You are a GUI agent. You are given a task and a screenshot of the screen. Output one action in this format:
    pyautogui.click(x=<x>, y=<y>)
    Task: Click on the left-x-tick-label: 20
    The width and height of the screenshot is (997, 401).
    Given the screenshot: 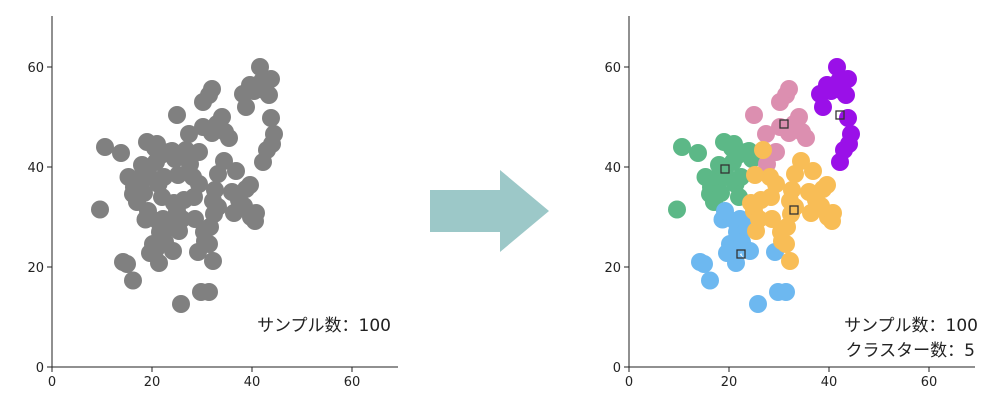 What is the action you would take?
    pyautogui.click(x=152, y=382)
    